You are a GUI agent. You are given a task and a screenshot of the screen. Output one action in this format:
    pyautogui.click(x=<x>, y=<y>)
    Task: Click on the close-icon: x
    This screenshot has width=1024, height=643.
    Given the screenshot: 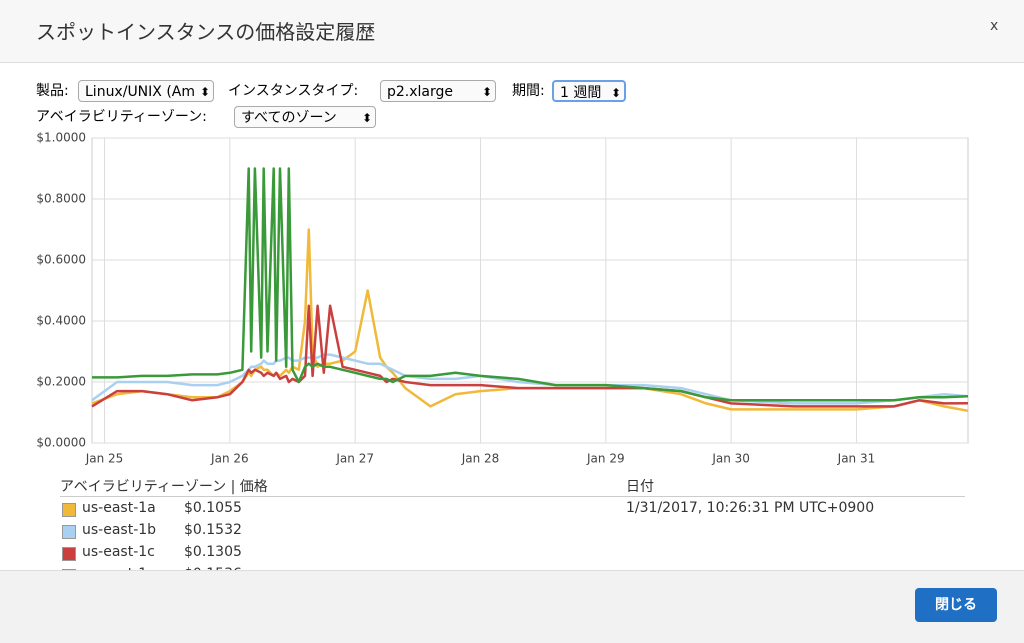 What is the action you would take?
    pyautogui.click(x=994, y=26)
    